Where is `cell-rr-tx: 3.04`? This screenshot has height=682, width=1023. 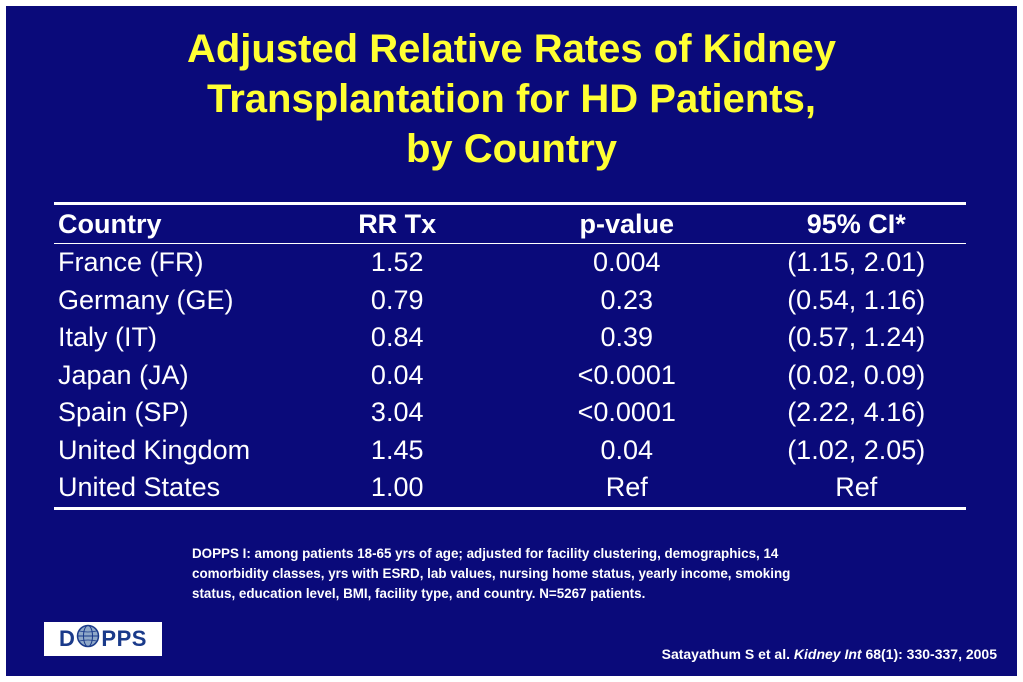
cell-rr-tx: 3.04 is located at coordinates (397, 412).